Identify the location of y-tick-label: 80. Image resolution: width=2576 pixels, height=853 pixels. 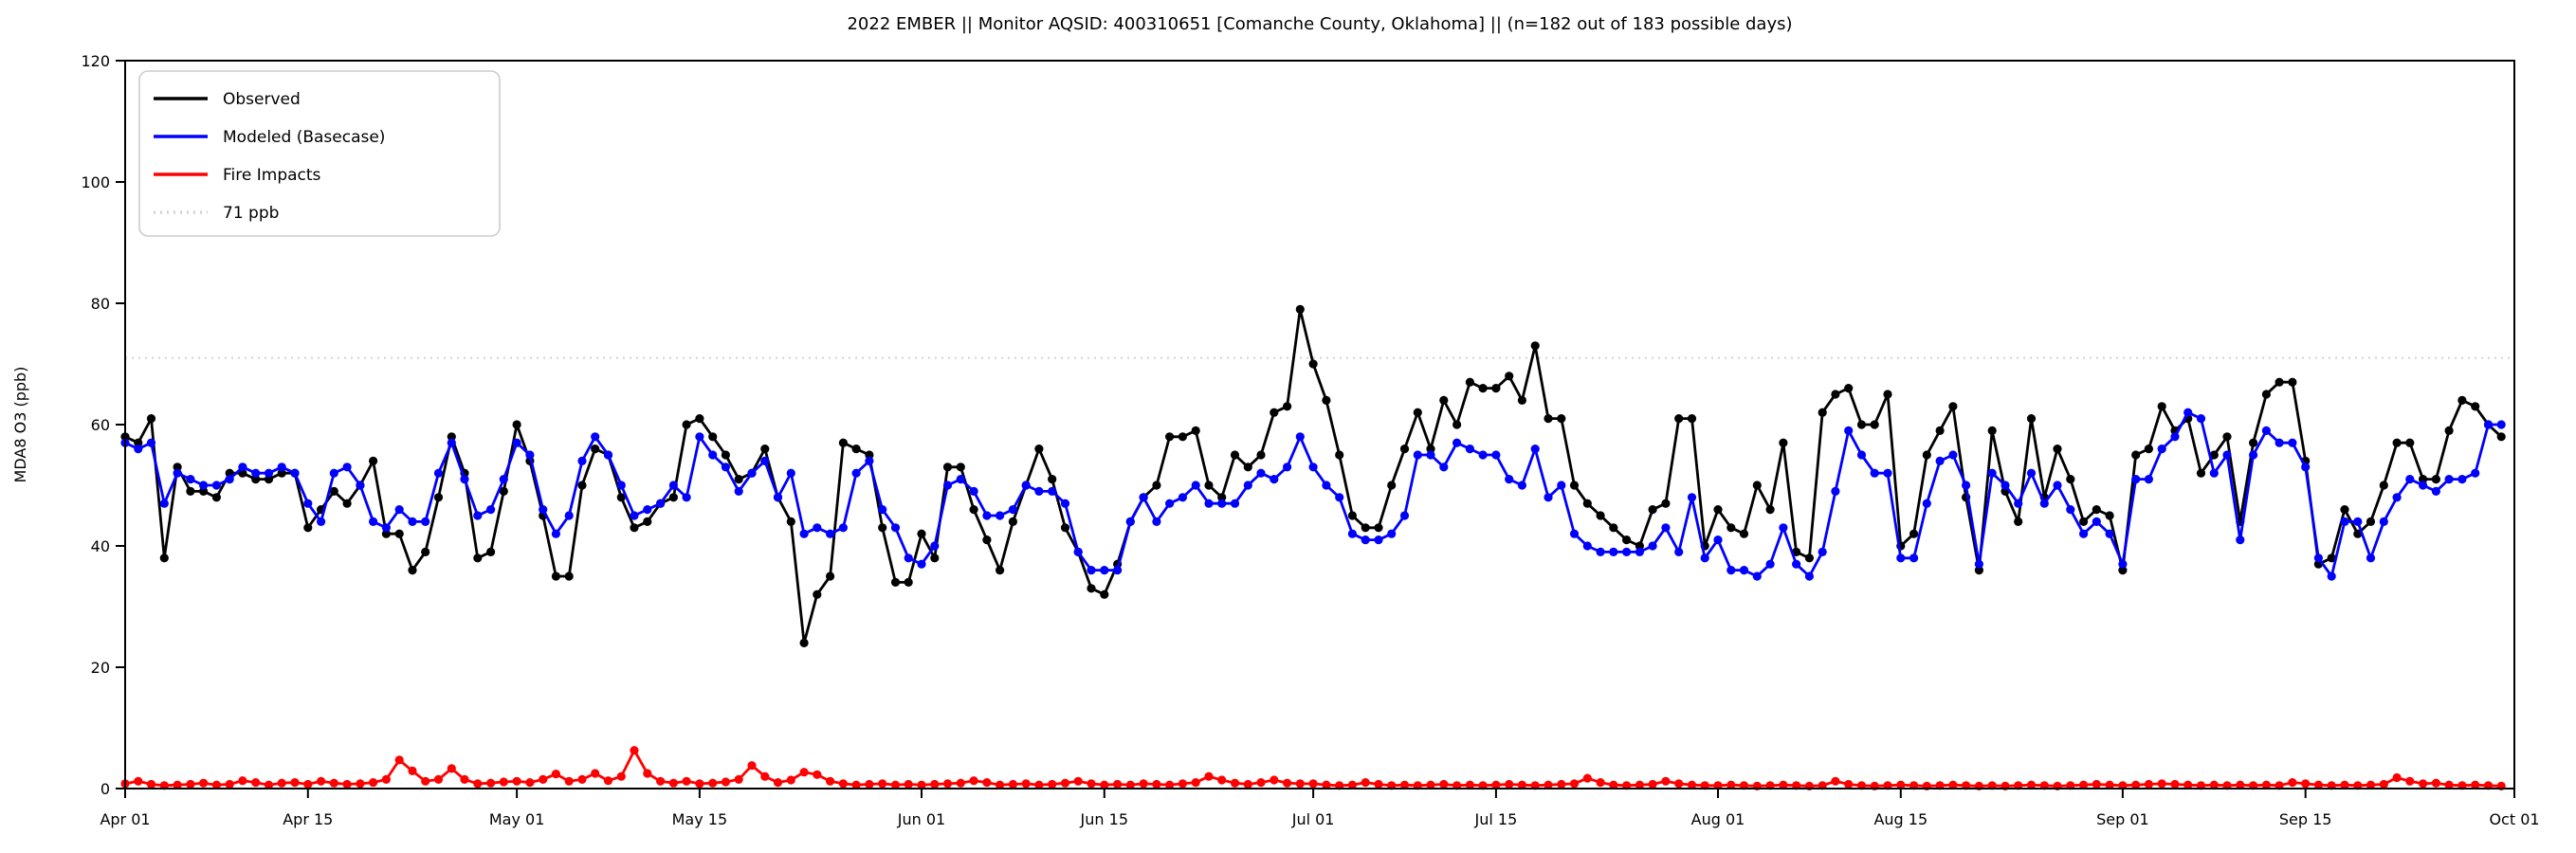
(100, 304).